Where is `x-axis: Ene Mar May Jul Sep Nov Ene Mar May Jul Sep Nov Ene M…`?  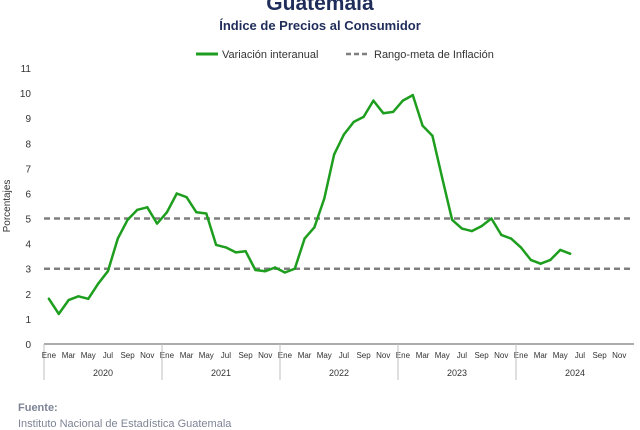 x-axis: Ene Mar May Jul Sep Nov Ene Mar May Jul Sep Nov Ene M… is located at coordinates (338, 361).